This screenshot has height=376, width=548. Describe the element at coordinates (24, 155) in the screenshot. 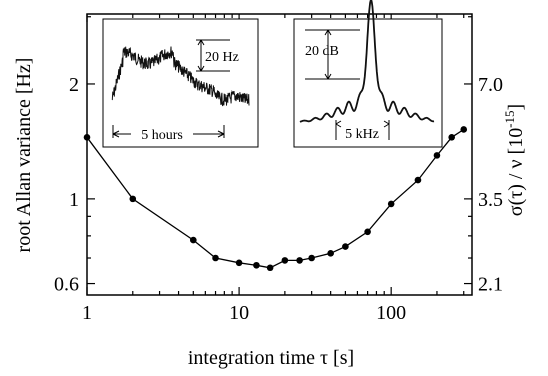

I see `y-axis-label: root Allan variance [Hz]` at that location.